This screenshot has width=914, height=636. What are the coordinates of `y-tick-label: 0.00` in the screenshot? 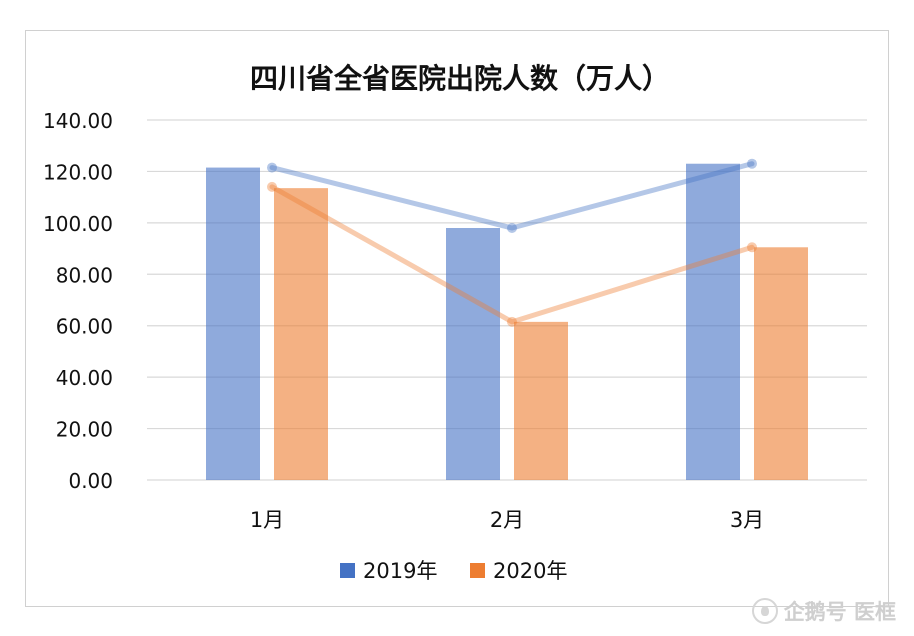 It's located at (90, 481).